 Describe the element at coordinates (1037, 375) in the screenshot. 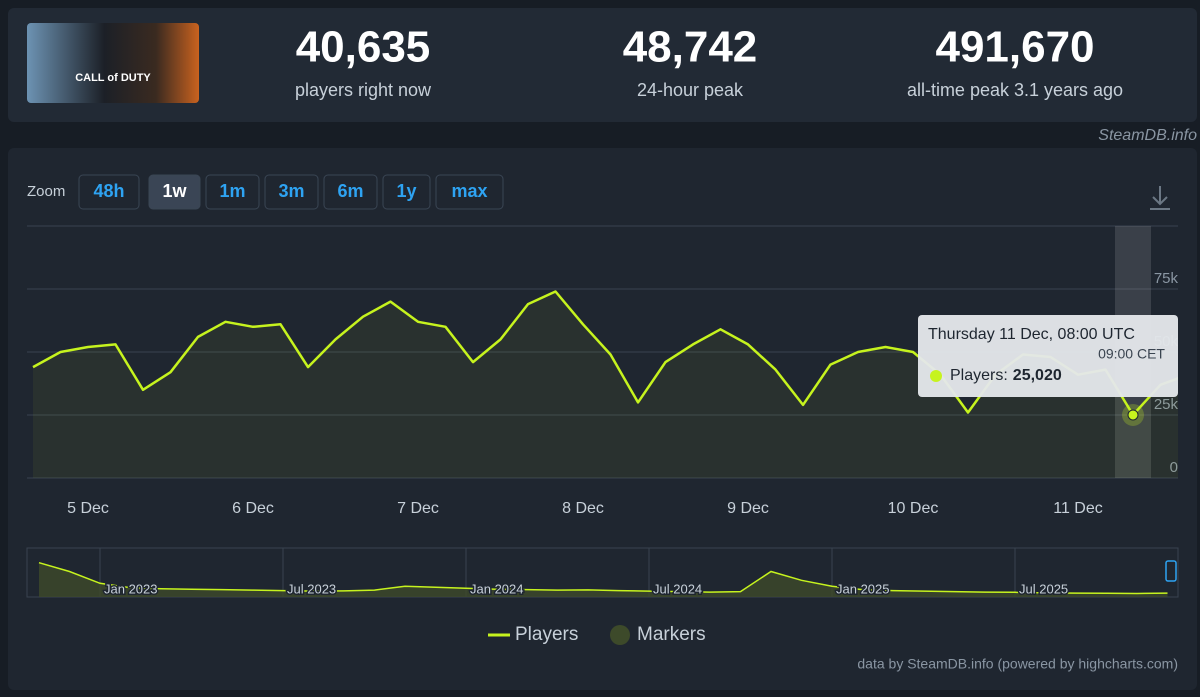

I see `tooltip-value: 25,020` at that location.